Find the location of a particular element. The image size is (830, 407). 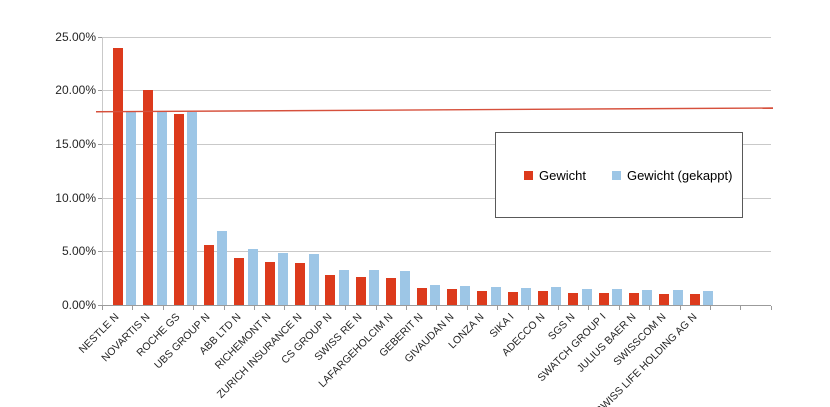

legend-item-gewicht-gekappt: Gewicht (gekappt) is located at coordinates (672, 175).